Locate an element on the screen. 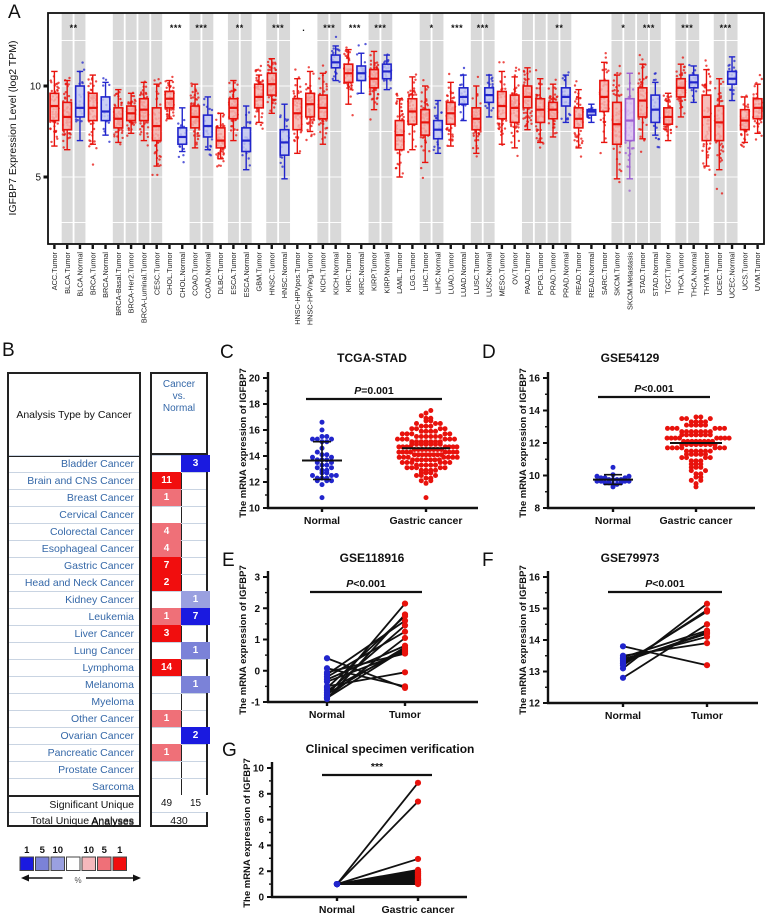  y-axis-tick-label: 8 is located at coordinates (261, 794).